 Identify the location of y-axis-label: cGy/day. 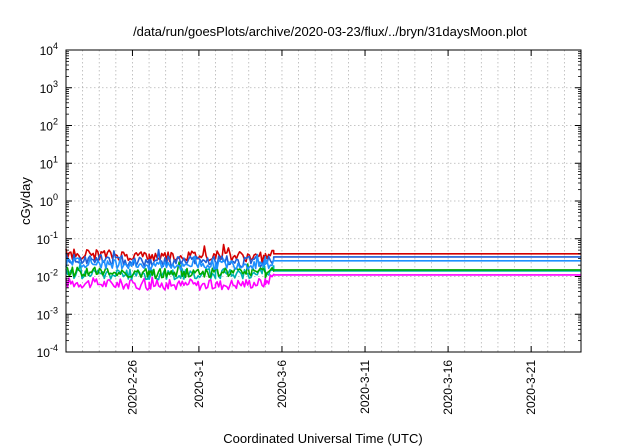
(25, 201).